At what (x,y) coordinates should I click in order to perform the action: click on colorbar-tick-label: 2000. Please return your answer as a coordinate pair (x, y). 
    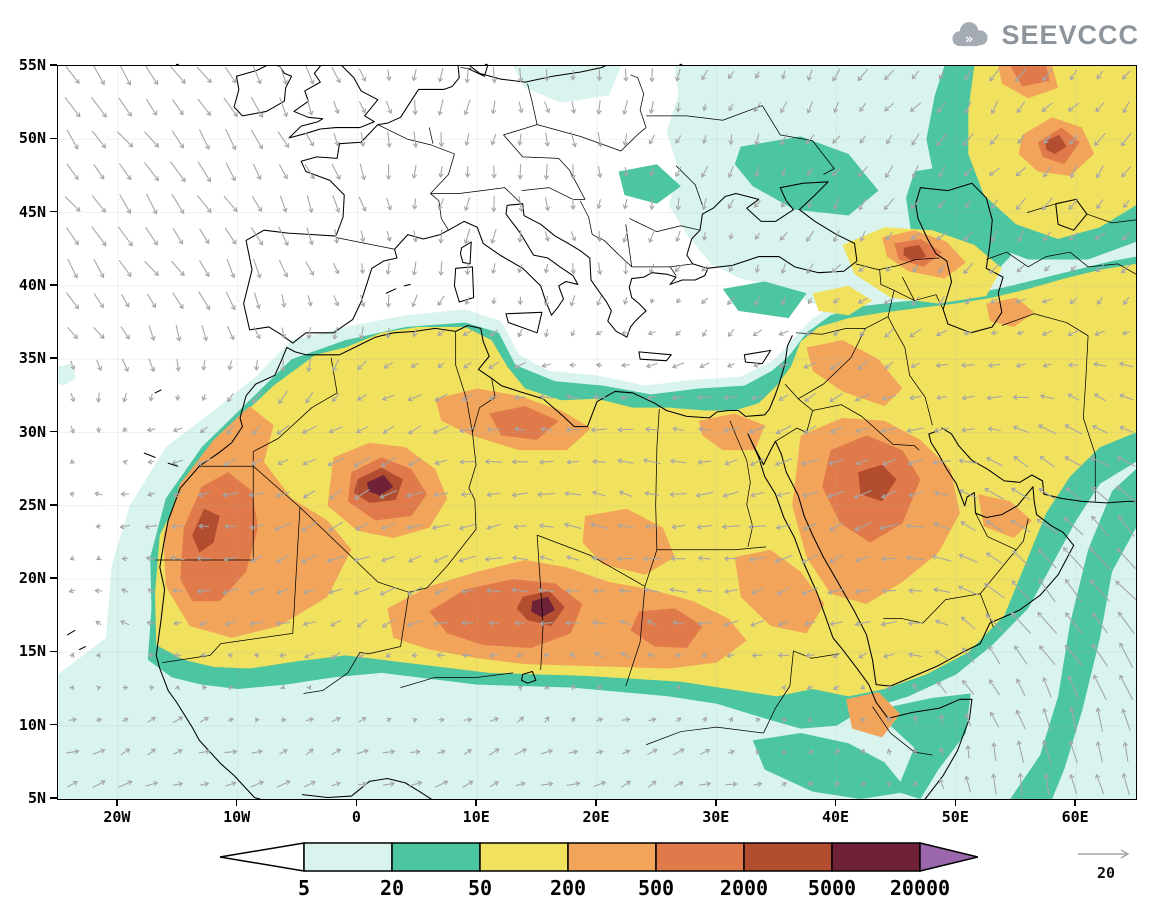
    Looking at the image, I should click on (744, 887).